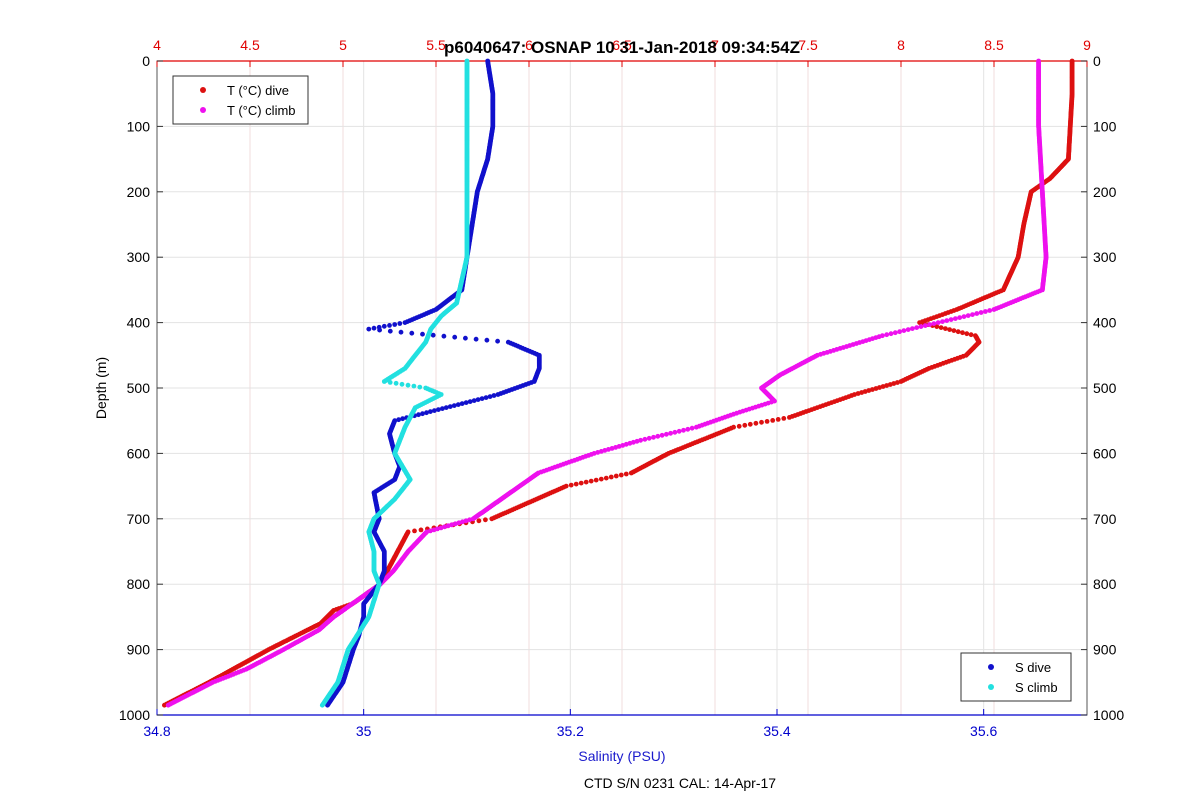 This screenshot has width=1200, height=804. I want to click on salinity-tick-label: 35.2, so click(570, 731).